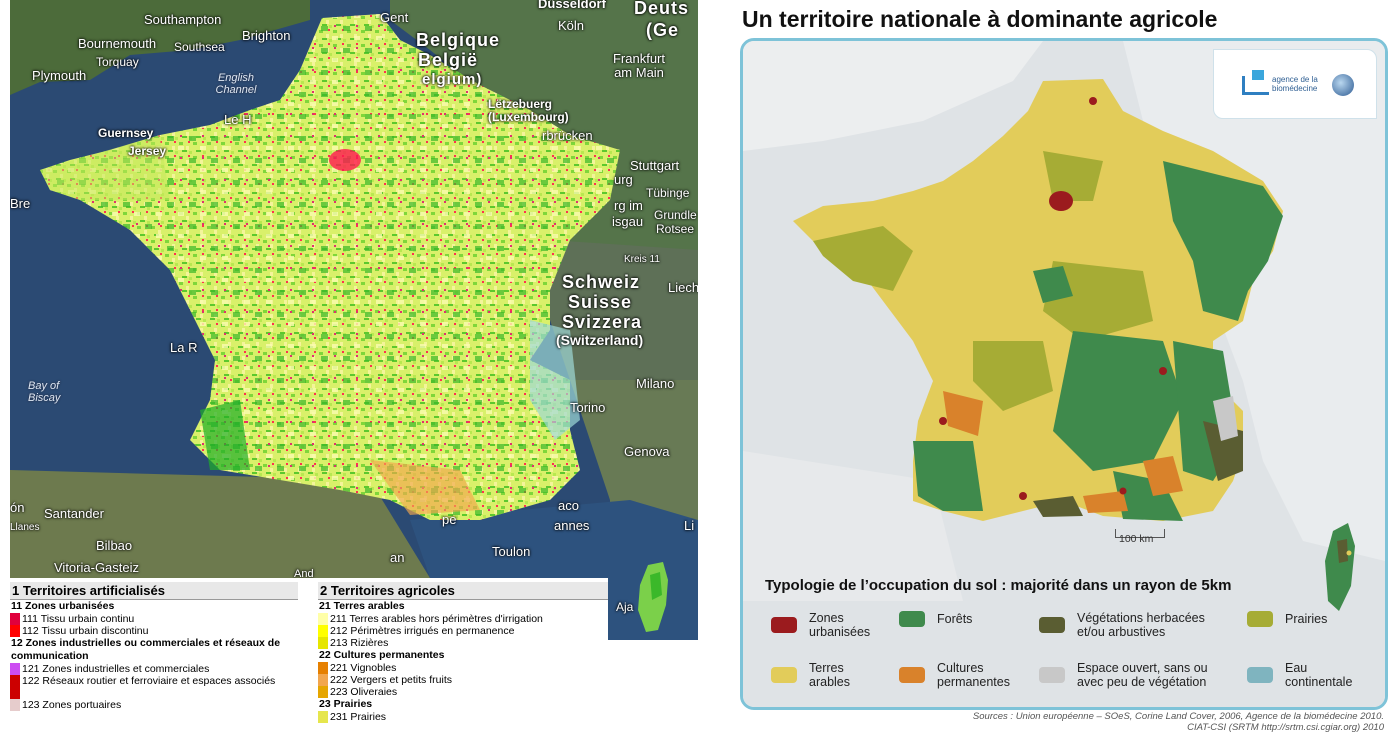  I want to click on legend-item-cultures-permanentes: Cultures permanentes, so click(969, 675).